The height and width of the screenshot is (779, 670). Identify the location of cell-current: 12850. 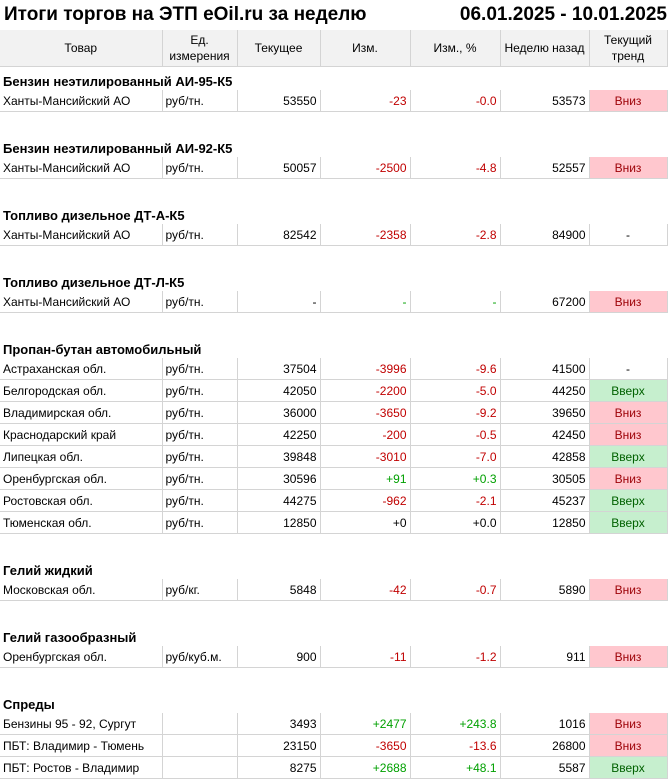
(279, 522).